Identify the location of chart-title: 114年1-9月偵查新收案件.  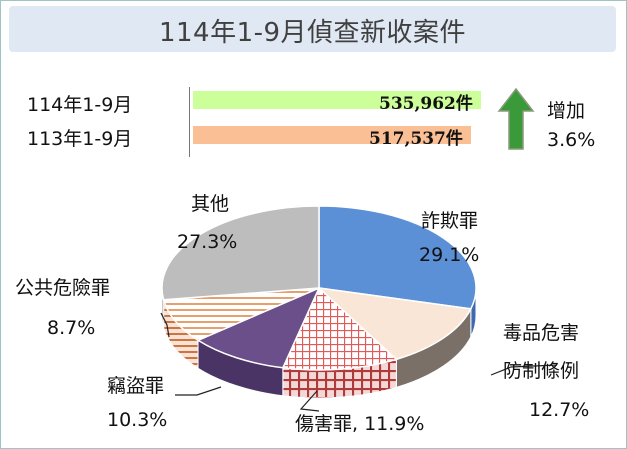
(312, 33).